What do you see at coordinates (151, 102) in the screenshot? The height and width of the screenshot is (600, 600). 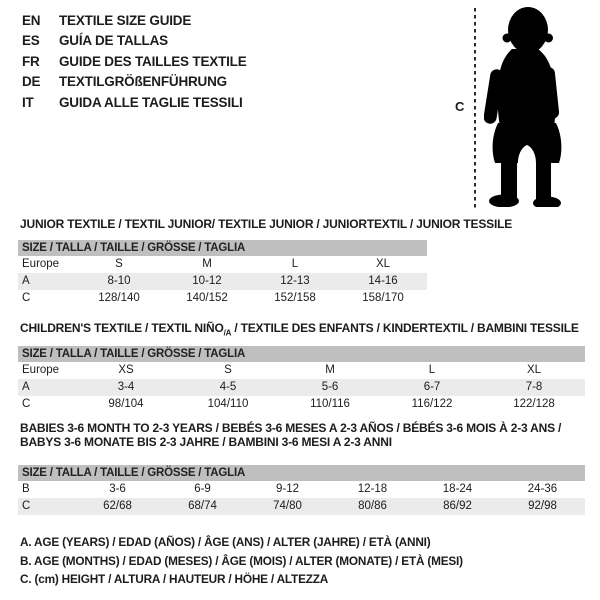 I see `language-title: GUIDA ALLE TAGLIE TESSILI` at bounding box center [151, 102].